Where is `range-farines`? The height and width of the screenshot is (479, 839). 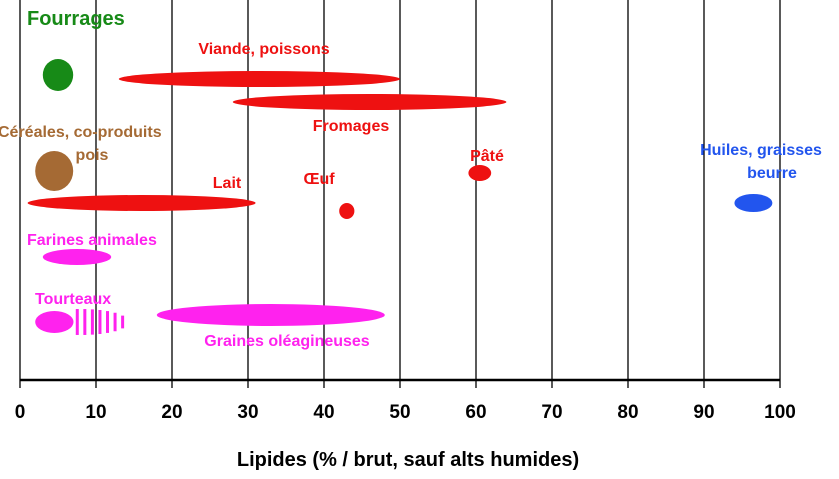
range-farines is located at coordinates (77, 257).